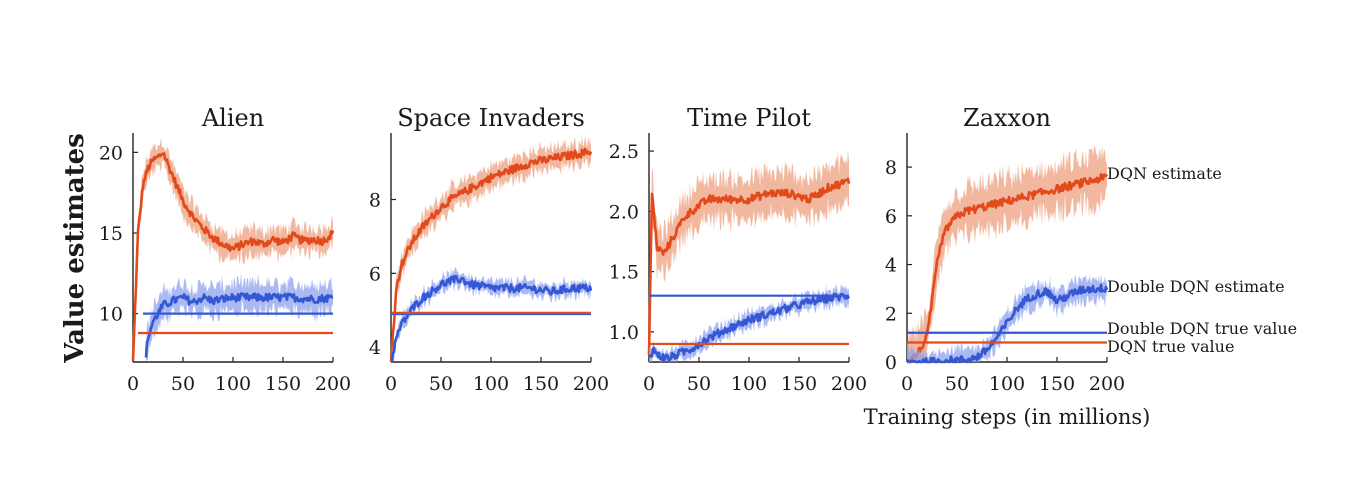 The width and height of the screenshot is (1363, 499). Describe the element at coordinates (624, 212) in the screenshot. I see `y-tick-label: 2.0` at that location.